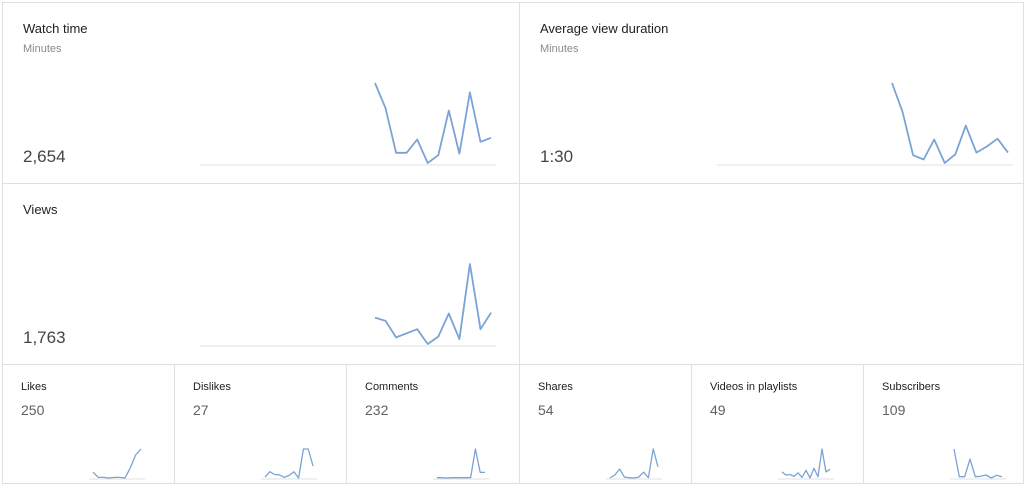 This screenshot has height=485, width=1024. What do you see at coordinates (40, 209) in the screenshot?
I see `card-title: Views` at bounding box center [40, 209].